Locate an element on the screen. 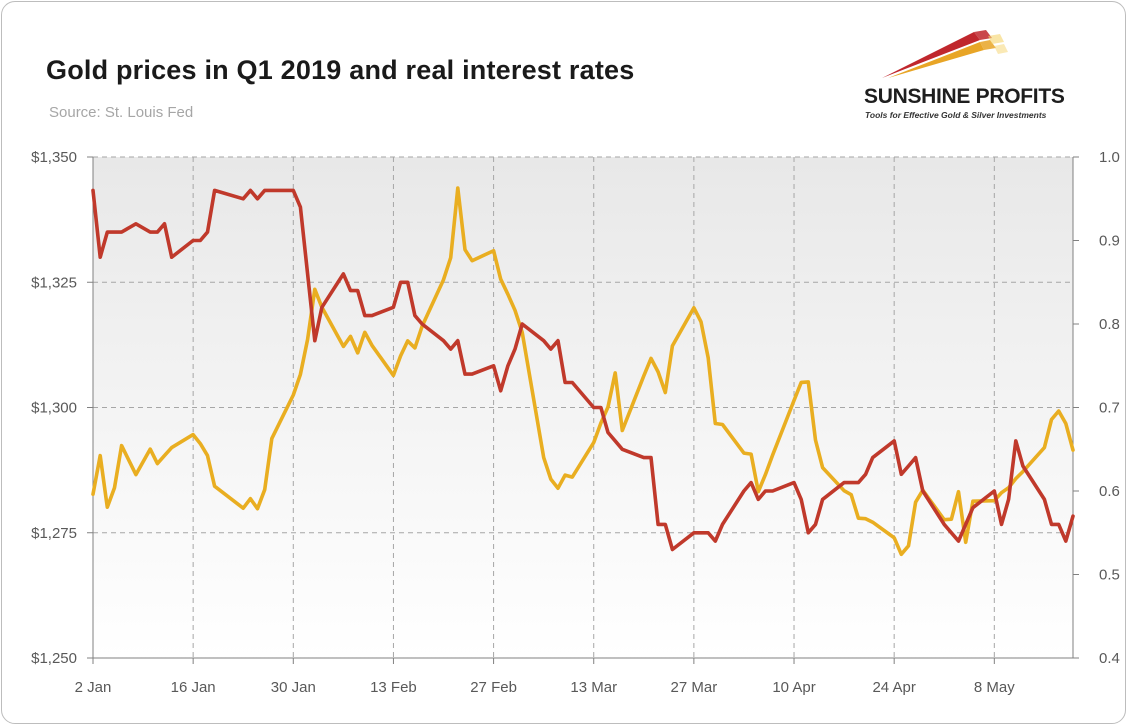 Image resolution: width=1127 pixels, height=725 pixels. left-axis-label: $1,250 is located at coordinates (54, 658).